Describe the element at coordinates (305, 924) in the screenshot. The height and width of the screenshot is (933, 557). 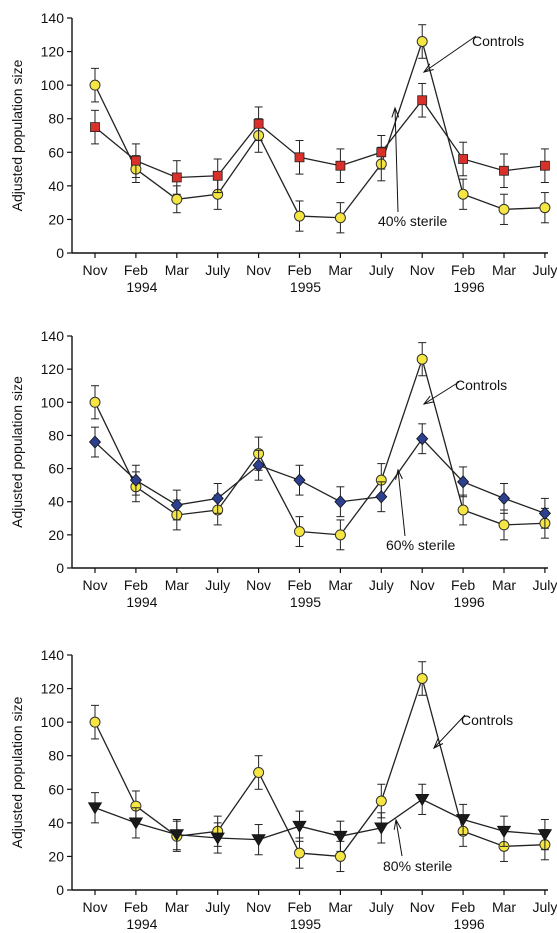
I see `year-label: 1995` at that location.